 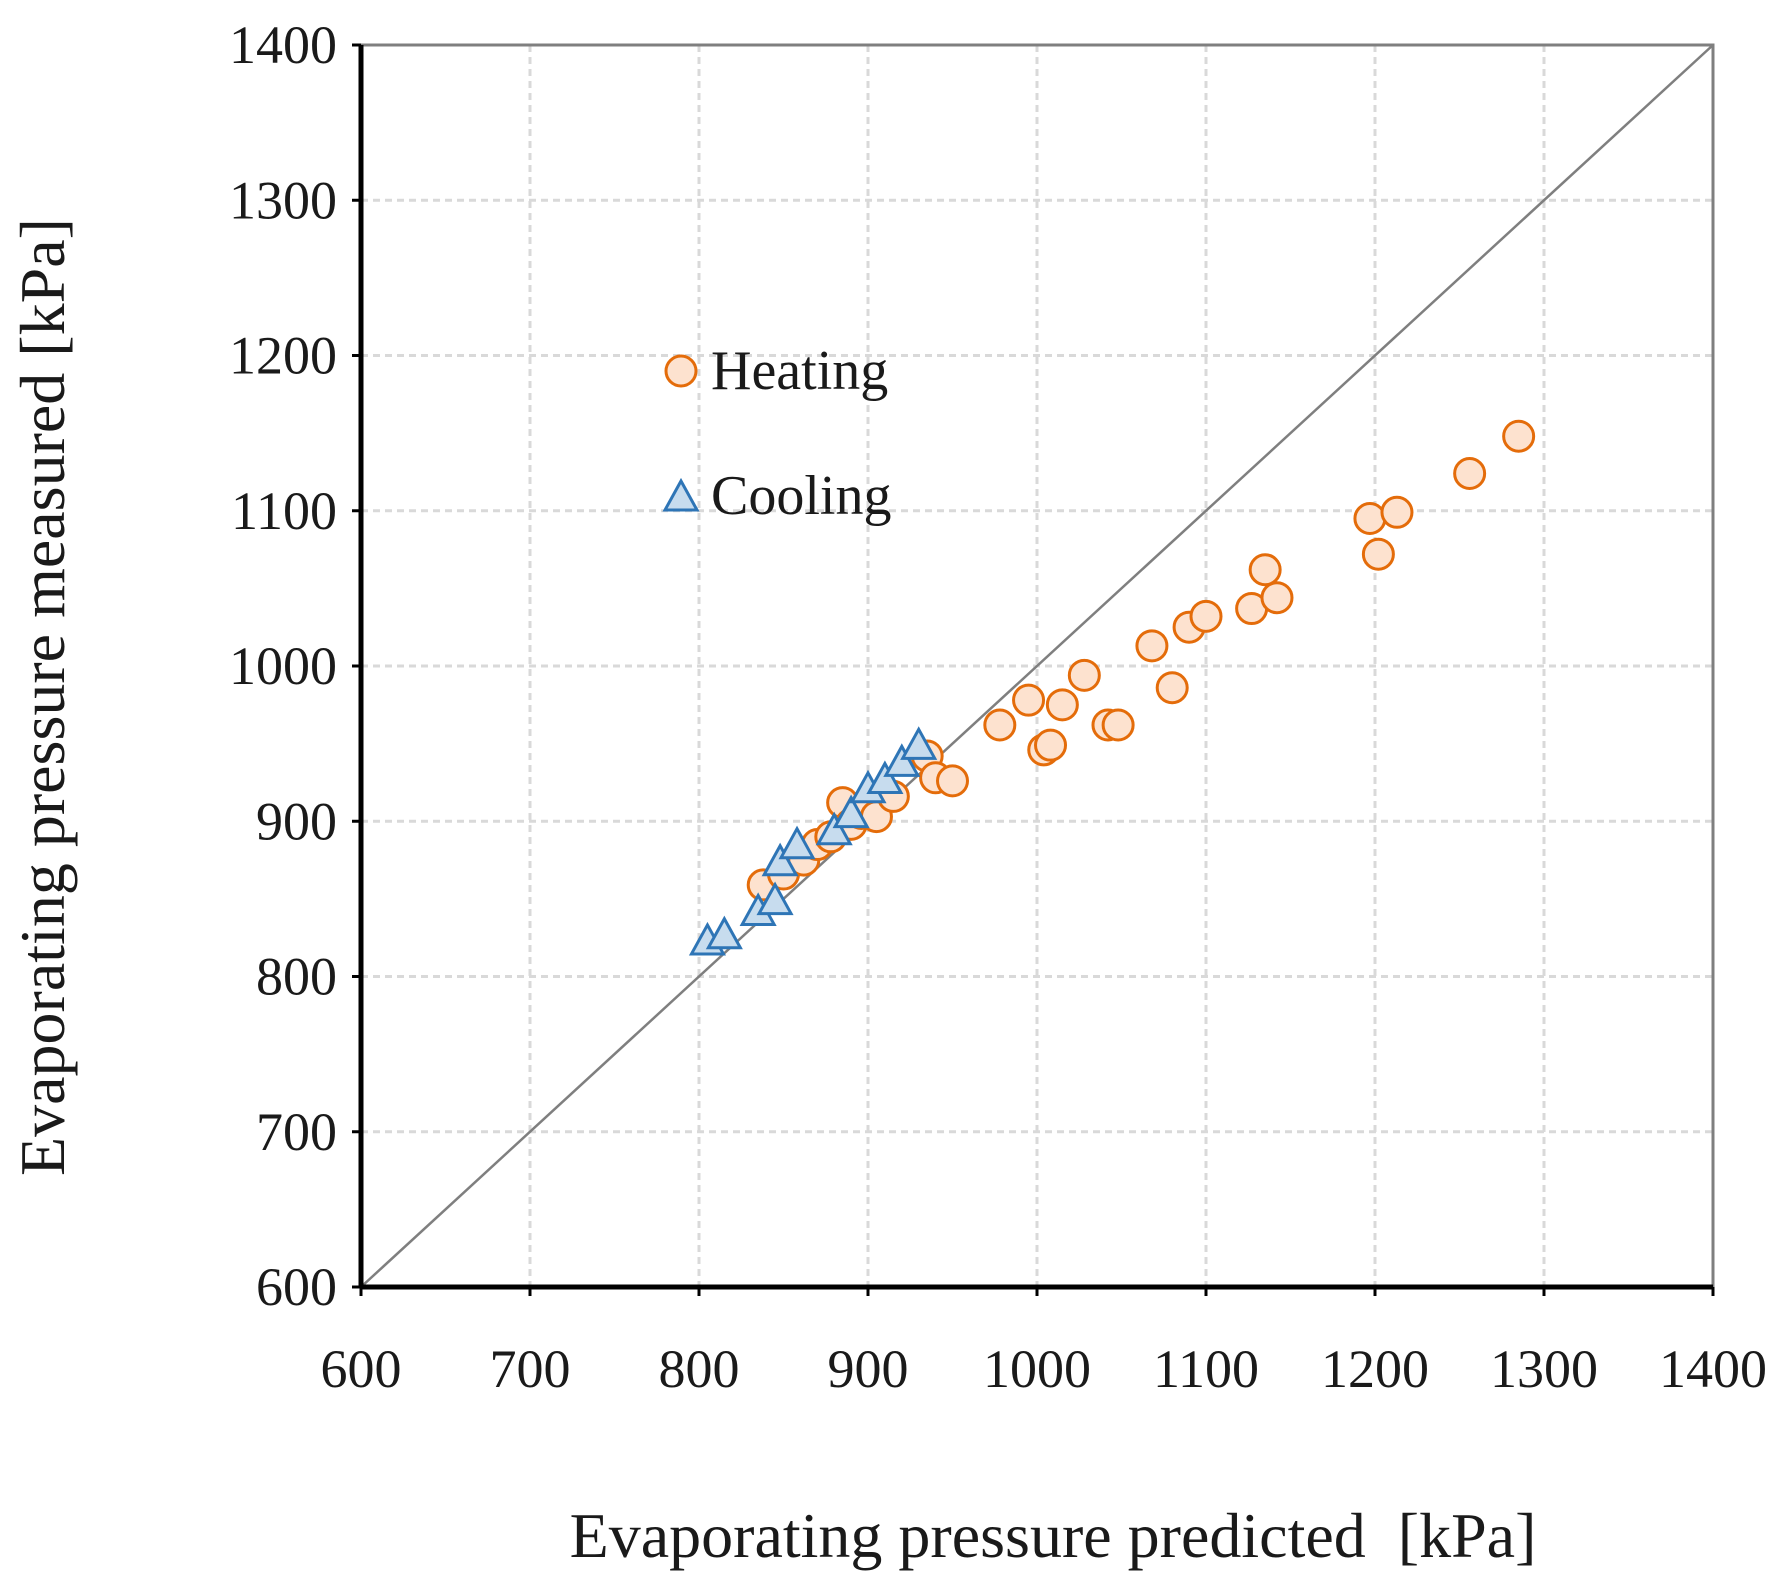 I want to click on y-tick-label-800: 800, so click(x=296, y=977).